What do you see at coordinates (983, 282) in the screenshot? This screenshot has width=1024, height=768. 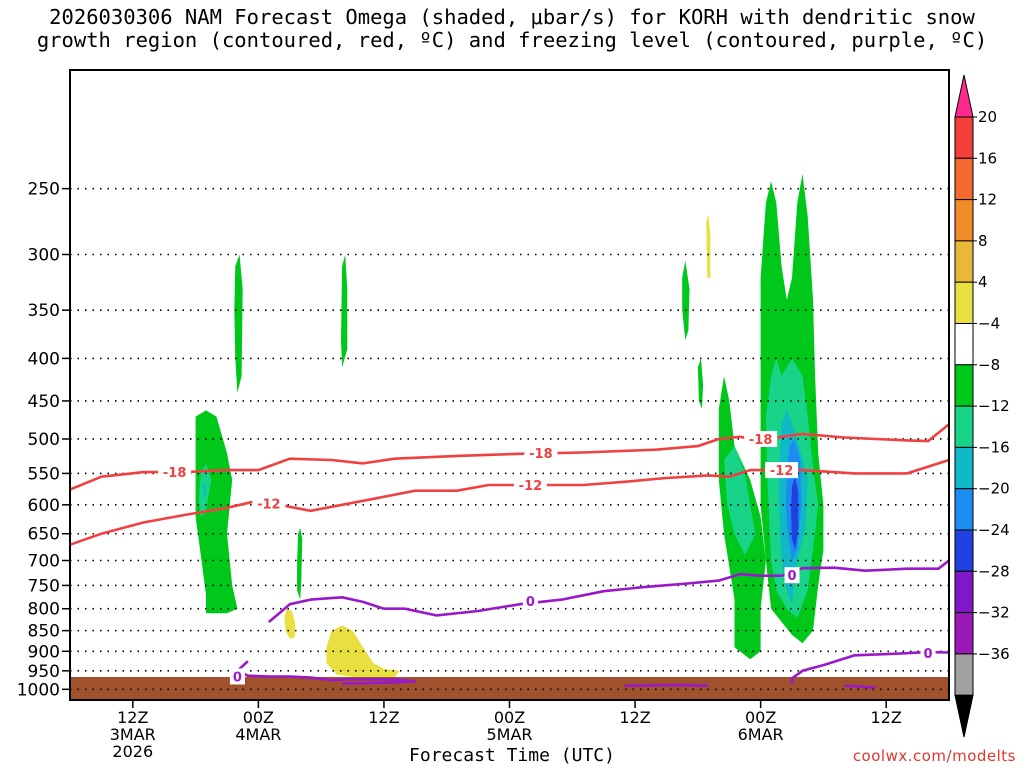 I see `colorbar-label-4: 4` at bounding box center [983, 282].